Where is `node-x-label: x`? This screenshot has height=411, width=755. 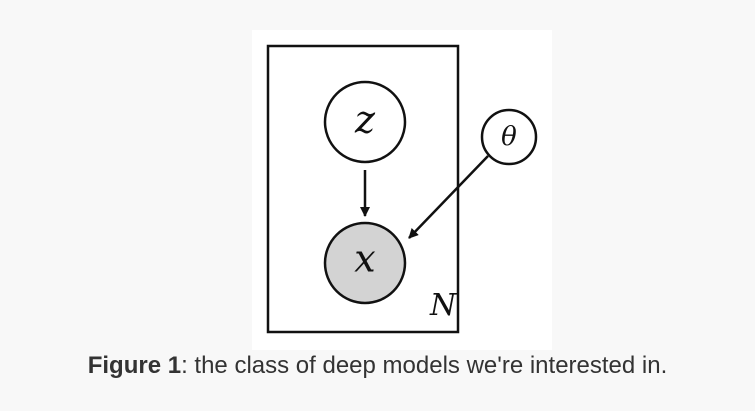
node-x-label: x is located at coordinates (364, 259).